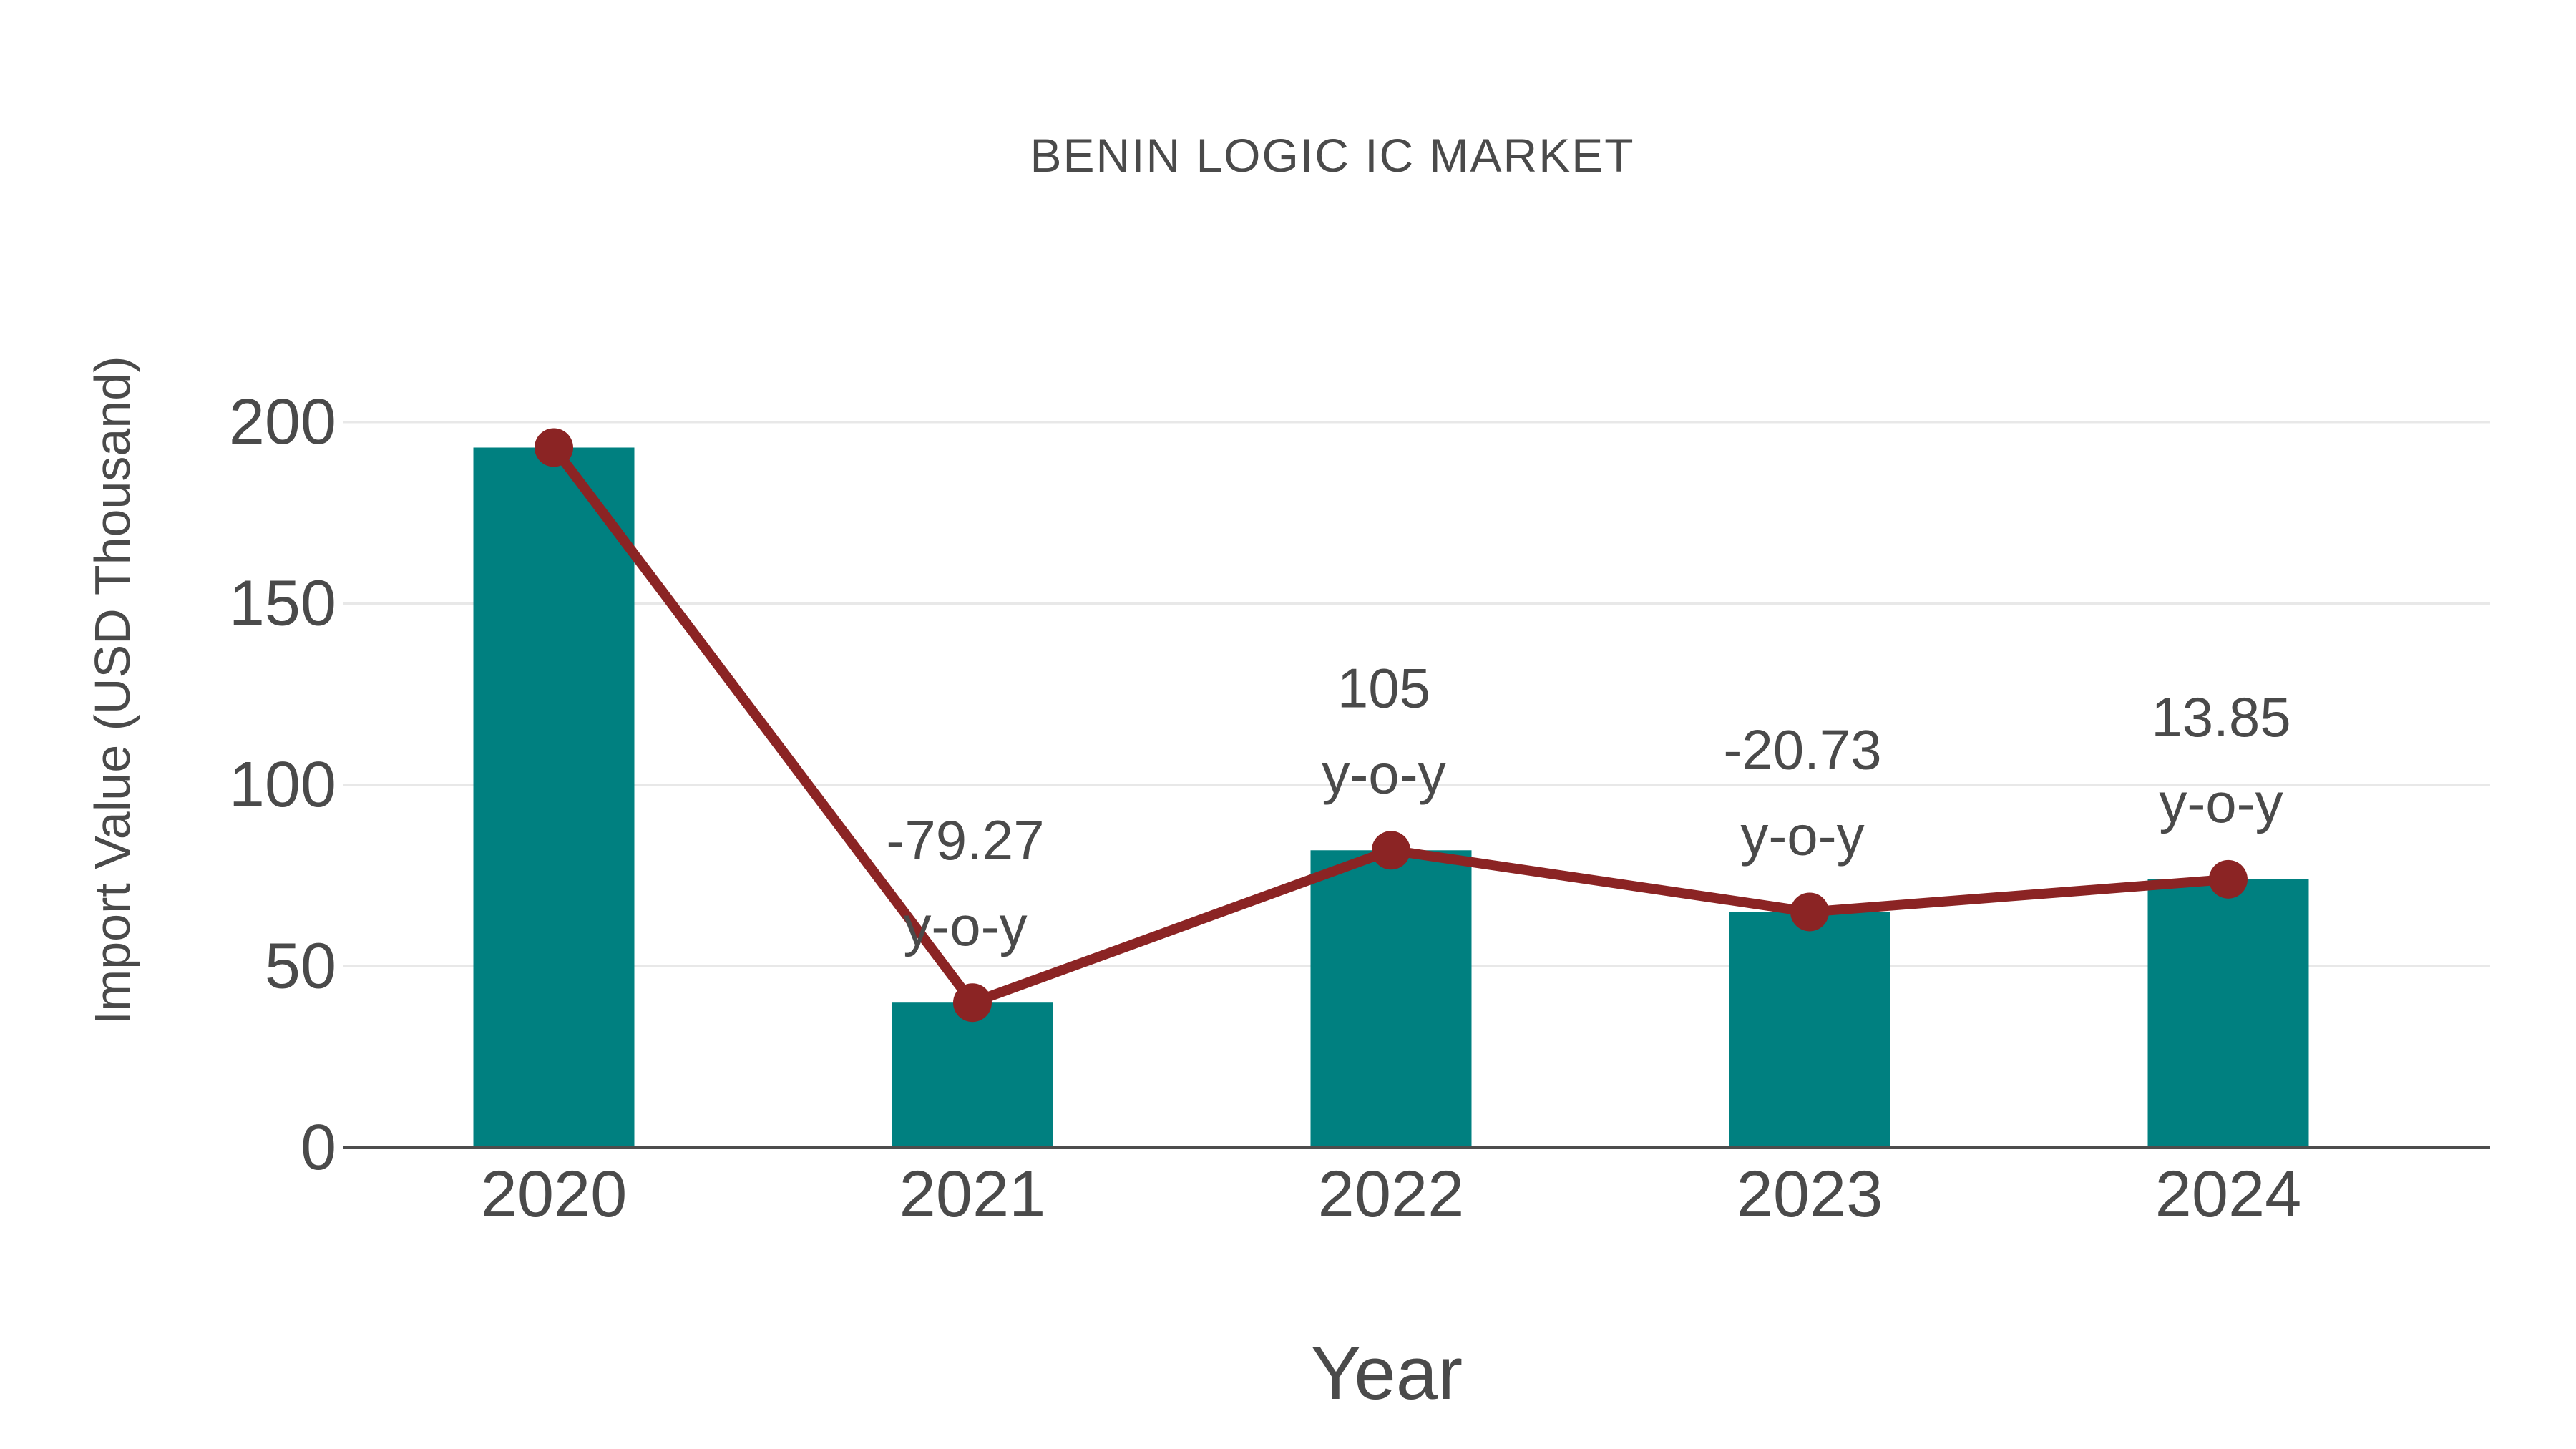  What do you see at coordinates (965, 925) in the screenshot?
I see `annotation-unit-2021: y-o-y` at bounding box center [965, 925].